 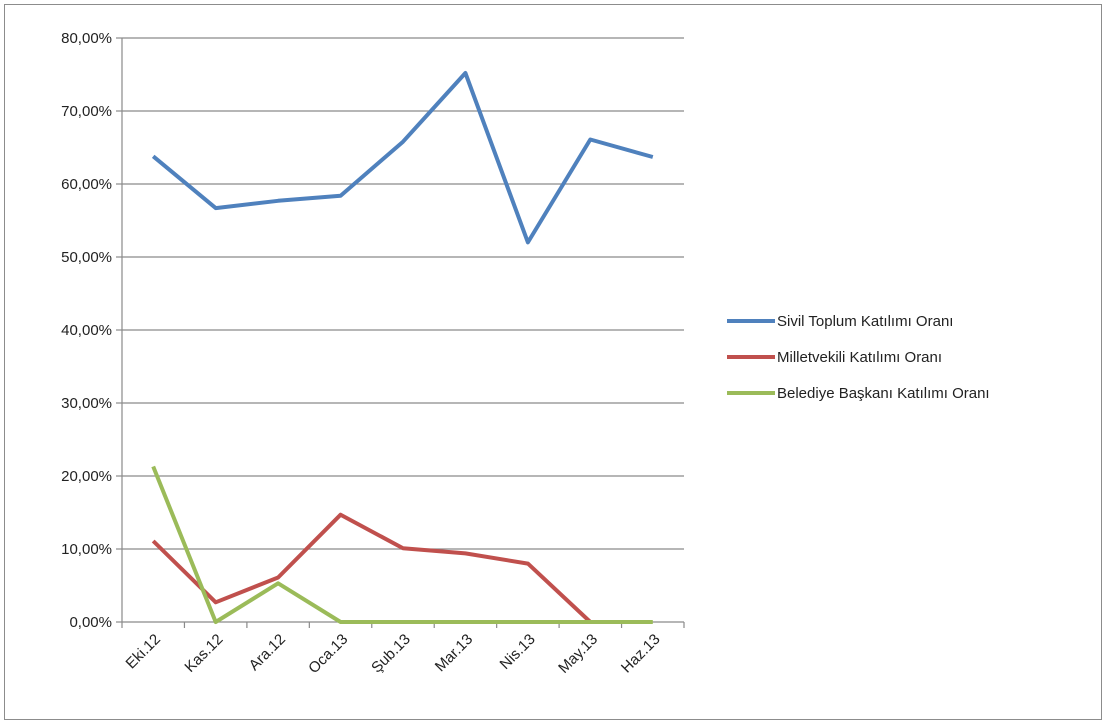 What do you see at coordinates (267, 652) in the screenshot?
I see `x-tick-label: Ara.12` at bounding box center [267, 652].